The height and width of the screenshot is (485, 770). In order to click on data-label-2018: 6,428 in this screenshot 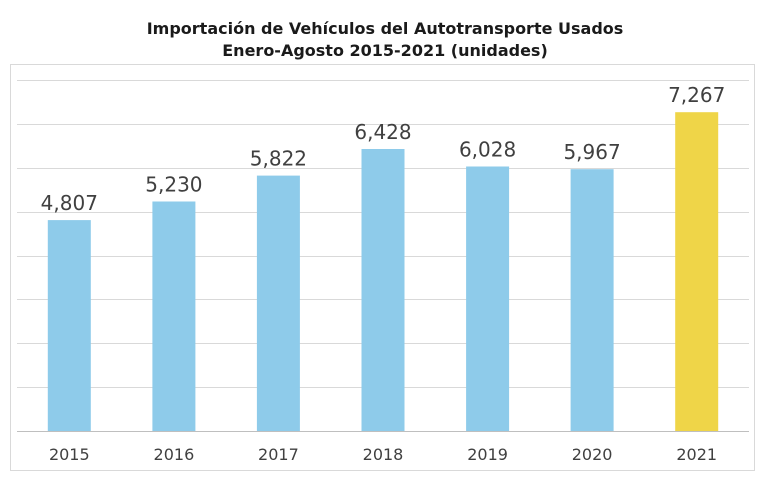, I will do `click(382, 132)`.